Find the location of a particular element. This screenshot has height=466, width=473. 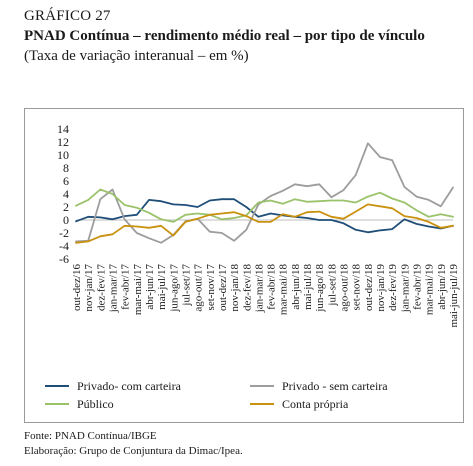

x-tick-label: out-dez/17 is located at coordinates (223, 288).